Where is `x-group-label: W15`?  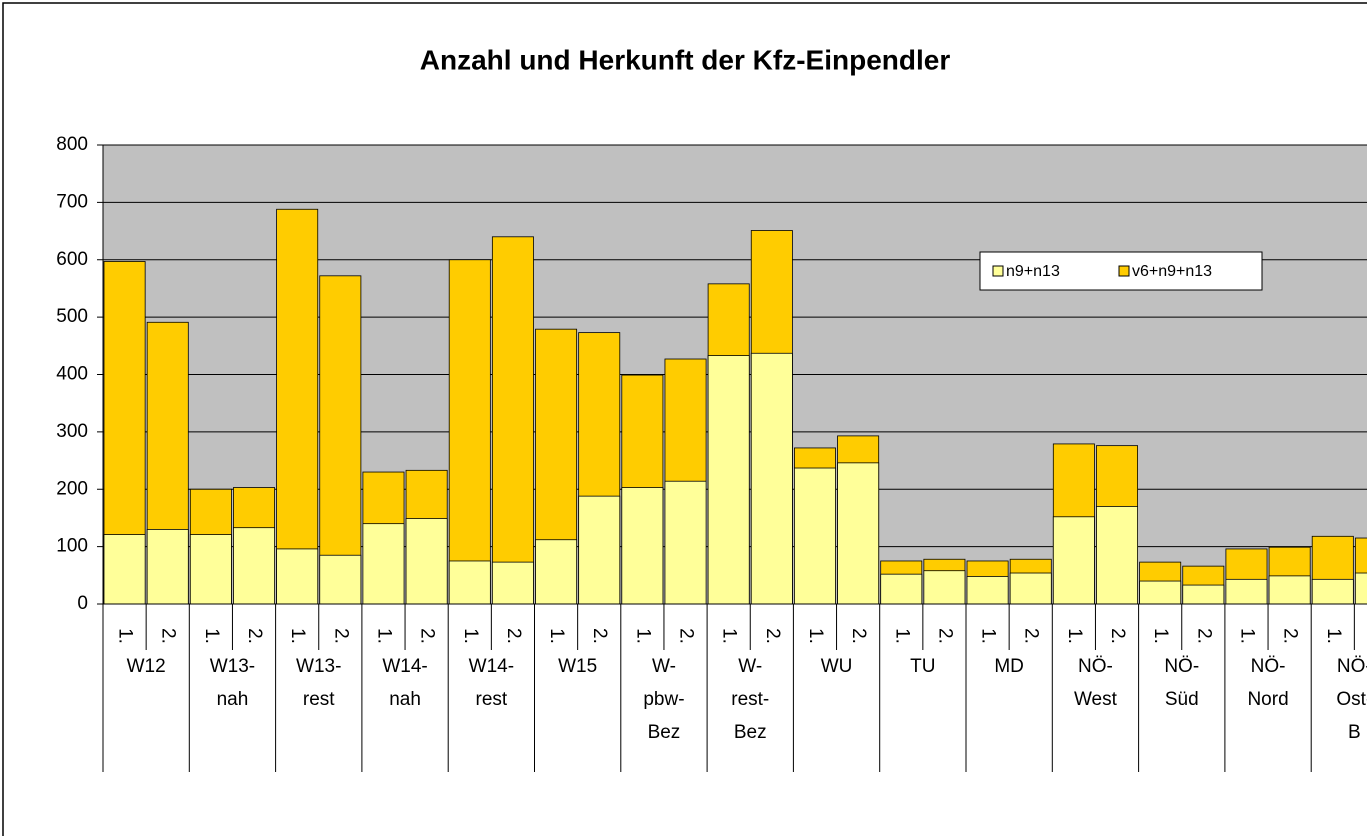
x-group-label: W15 is located at coordinates (577, 666).